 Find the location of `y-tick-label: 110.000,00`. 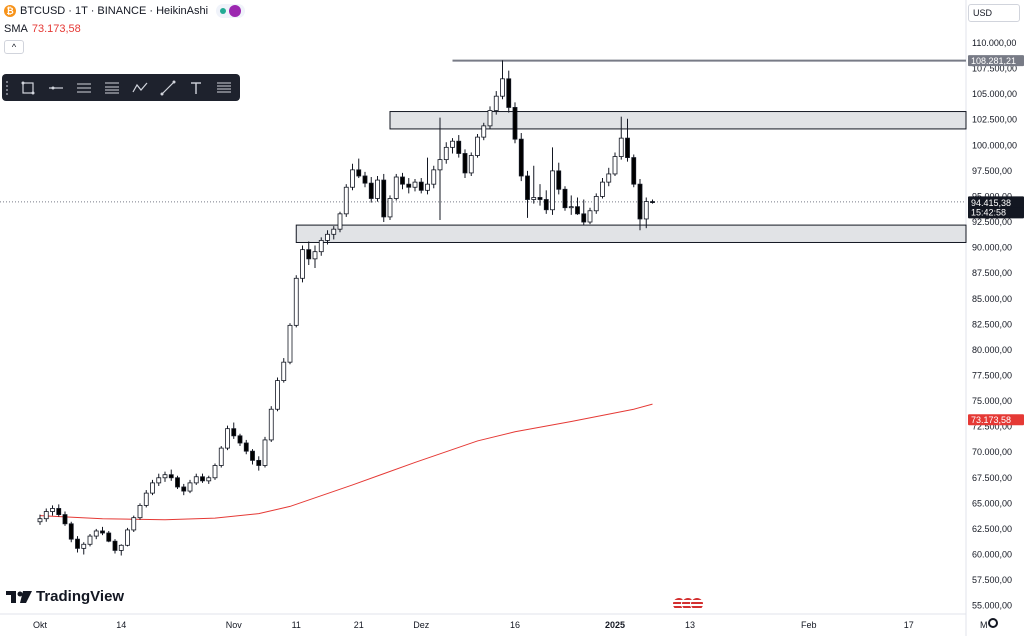

y-tick-label: 110.000,00 is located at coordinates (994, 43).